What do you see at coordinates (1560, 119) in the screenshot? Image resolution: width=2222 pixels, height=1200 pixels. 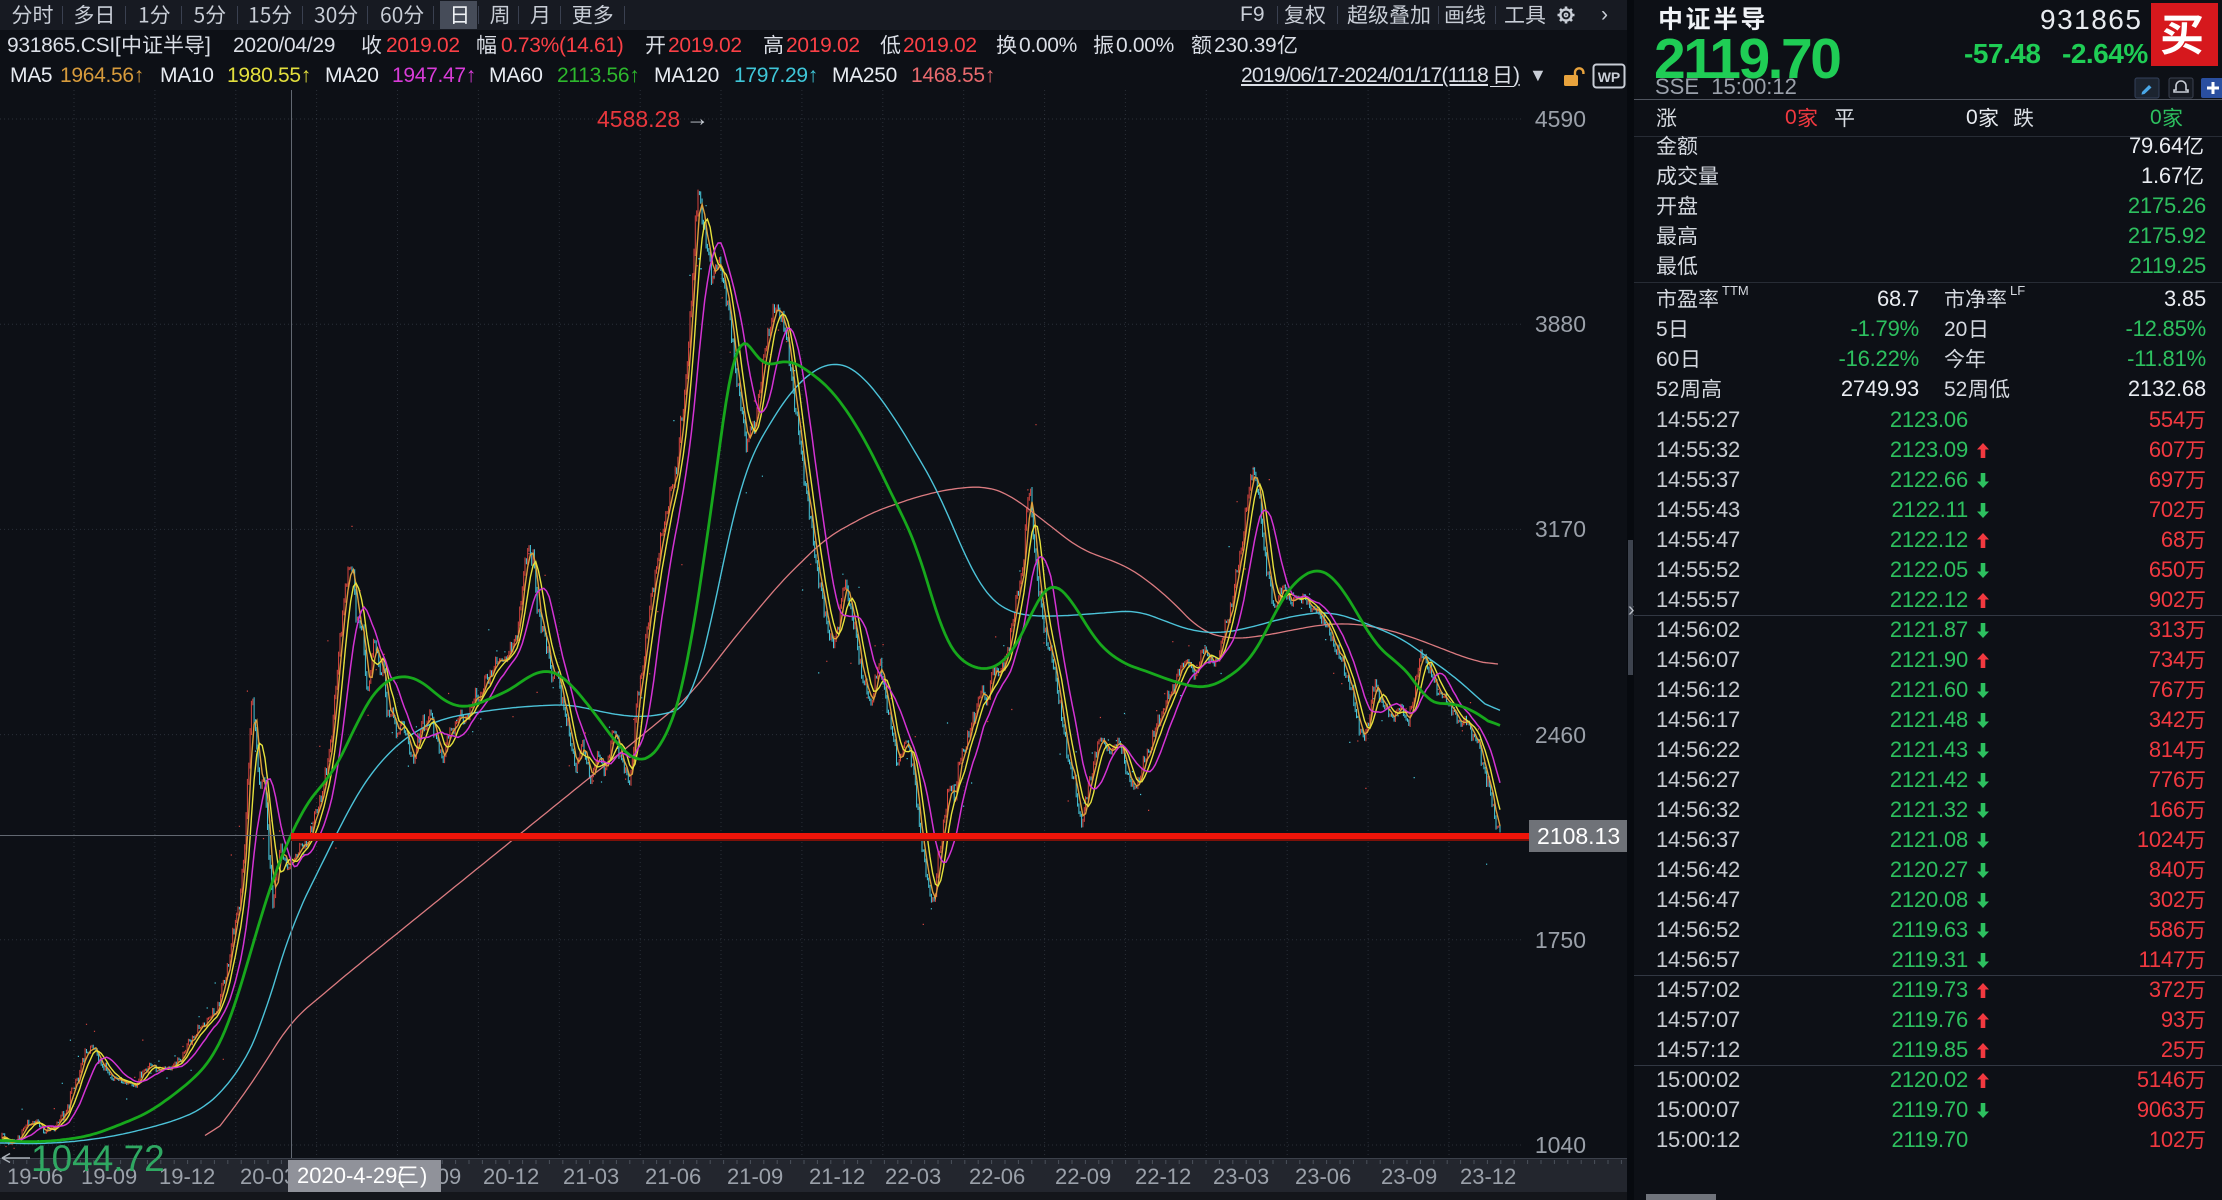 I see `svg-text: 4590` at bounding box center [1560, 119].